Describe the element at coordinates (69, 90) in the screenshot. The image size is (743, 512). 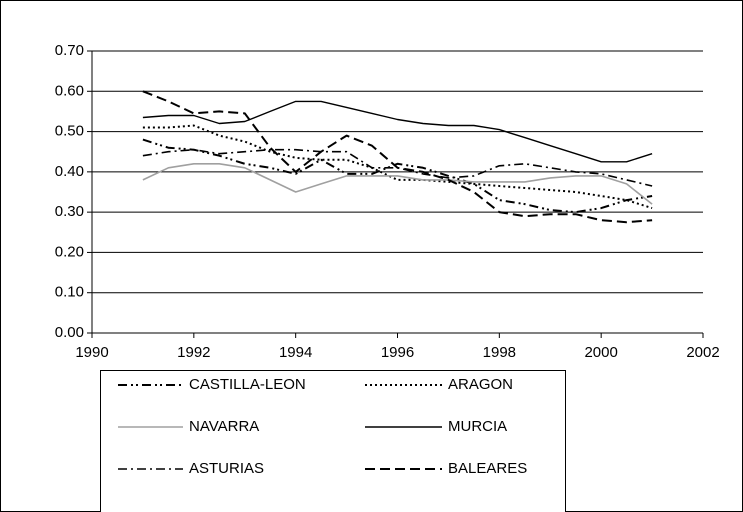
I see `y-tick-label: 0.60` at that location.